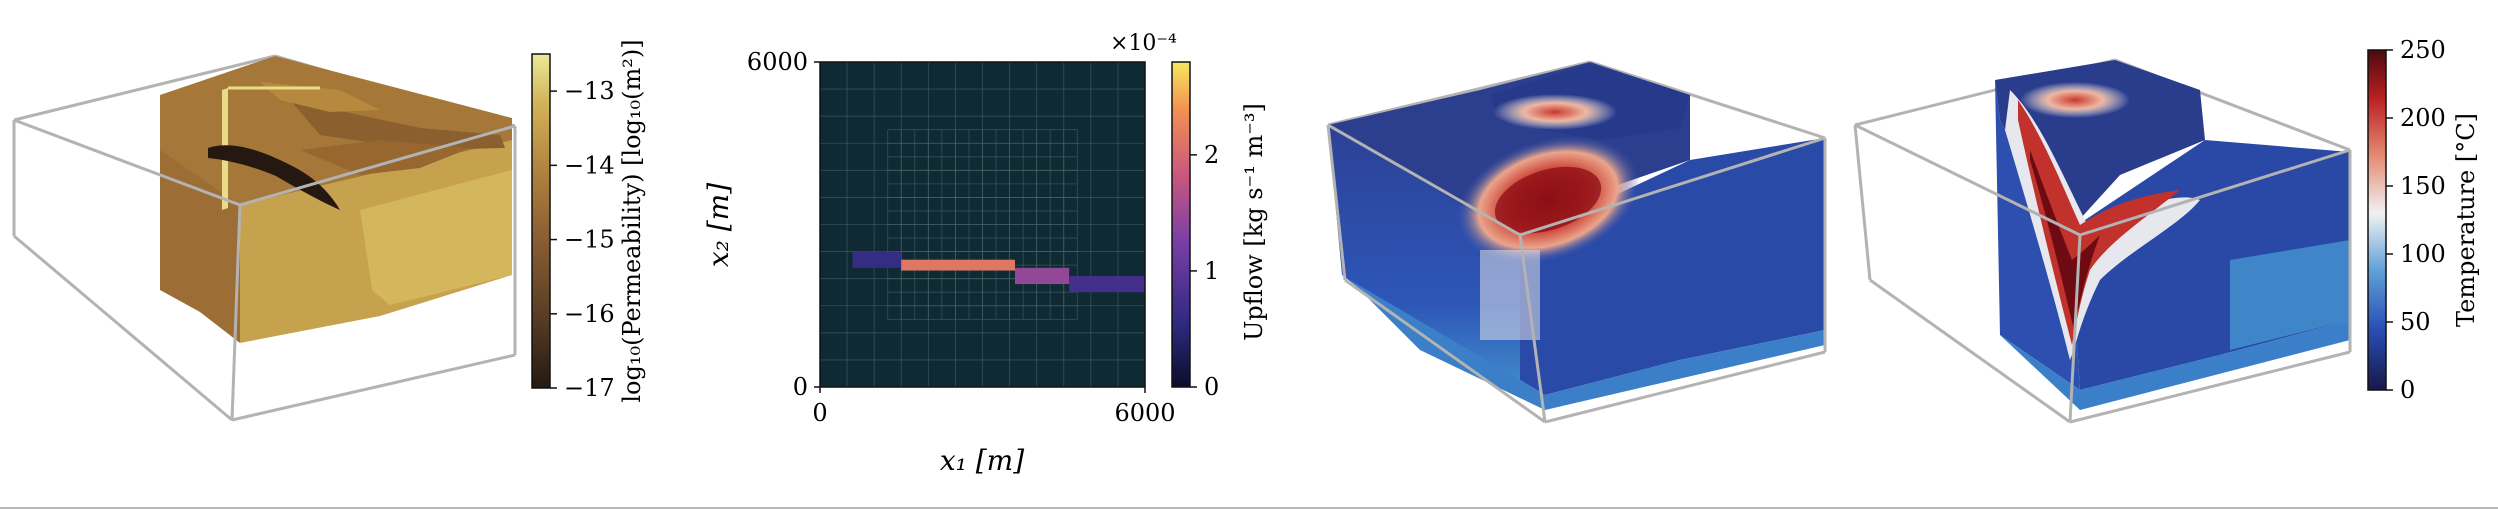 This screenshot has width=2498, height=510. I want to click on block-b-surface-hot, so click(2075, 100).